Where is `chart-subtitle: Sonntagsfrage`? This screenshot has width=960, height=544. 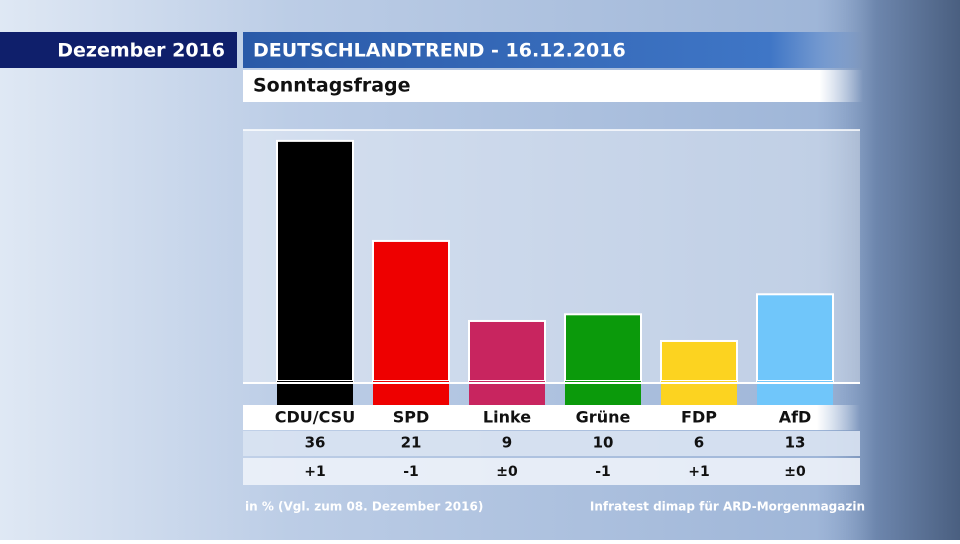 chart-subtitle: Sonntagsfrage is located at coordinates (332, 86).